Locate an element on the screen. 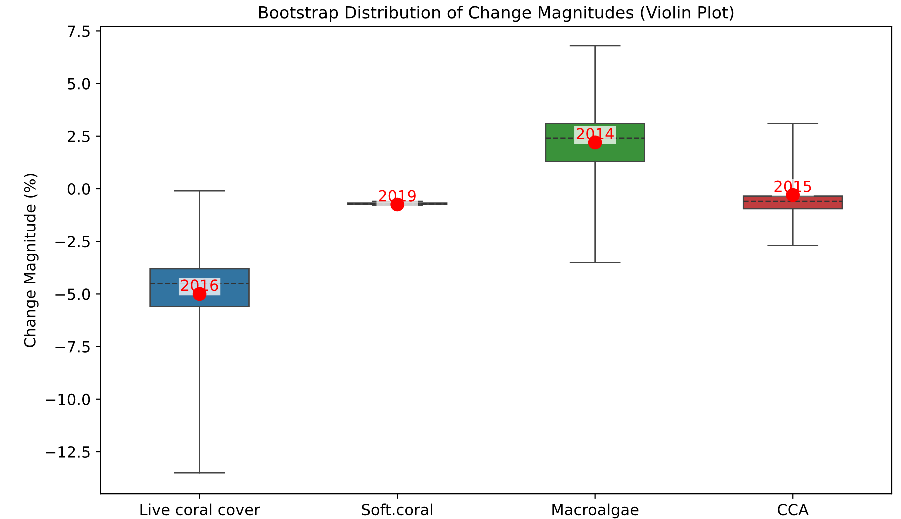 The width and height of the screenshot is (901, 519). y-tick-label: −7.5 is located at coordinates (73, 347).